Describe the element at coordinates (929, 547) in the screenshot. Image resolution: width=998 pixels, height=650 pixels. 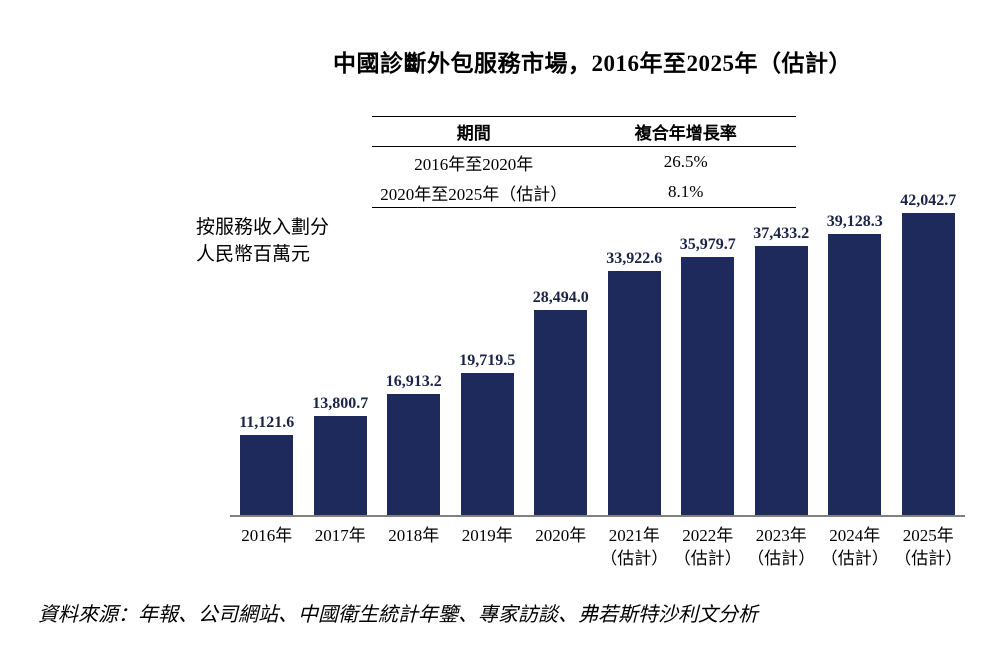
I see `x-axis-label: 2025年 （估計）` at that location.